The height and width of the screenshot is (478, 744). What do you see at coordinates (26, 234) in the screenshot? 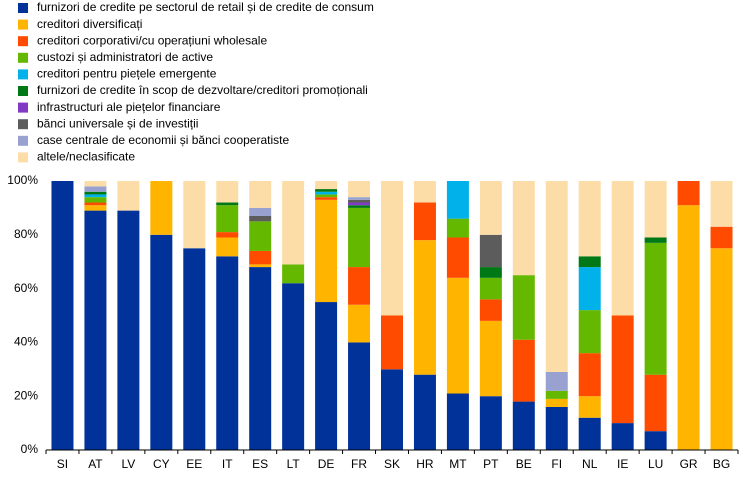
I see `y-tick-label: 80%` at bounding box center [26, 234].